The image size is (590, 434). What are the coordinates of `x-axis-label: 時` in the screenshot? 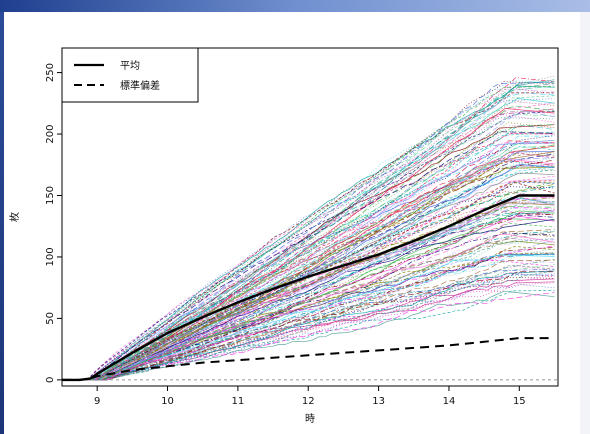 It's located at (310, 419).